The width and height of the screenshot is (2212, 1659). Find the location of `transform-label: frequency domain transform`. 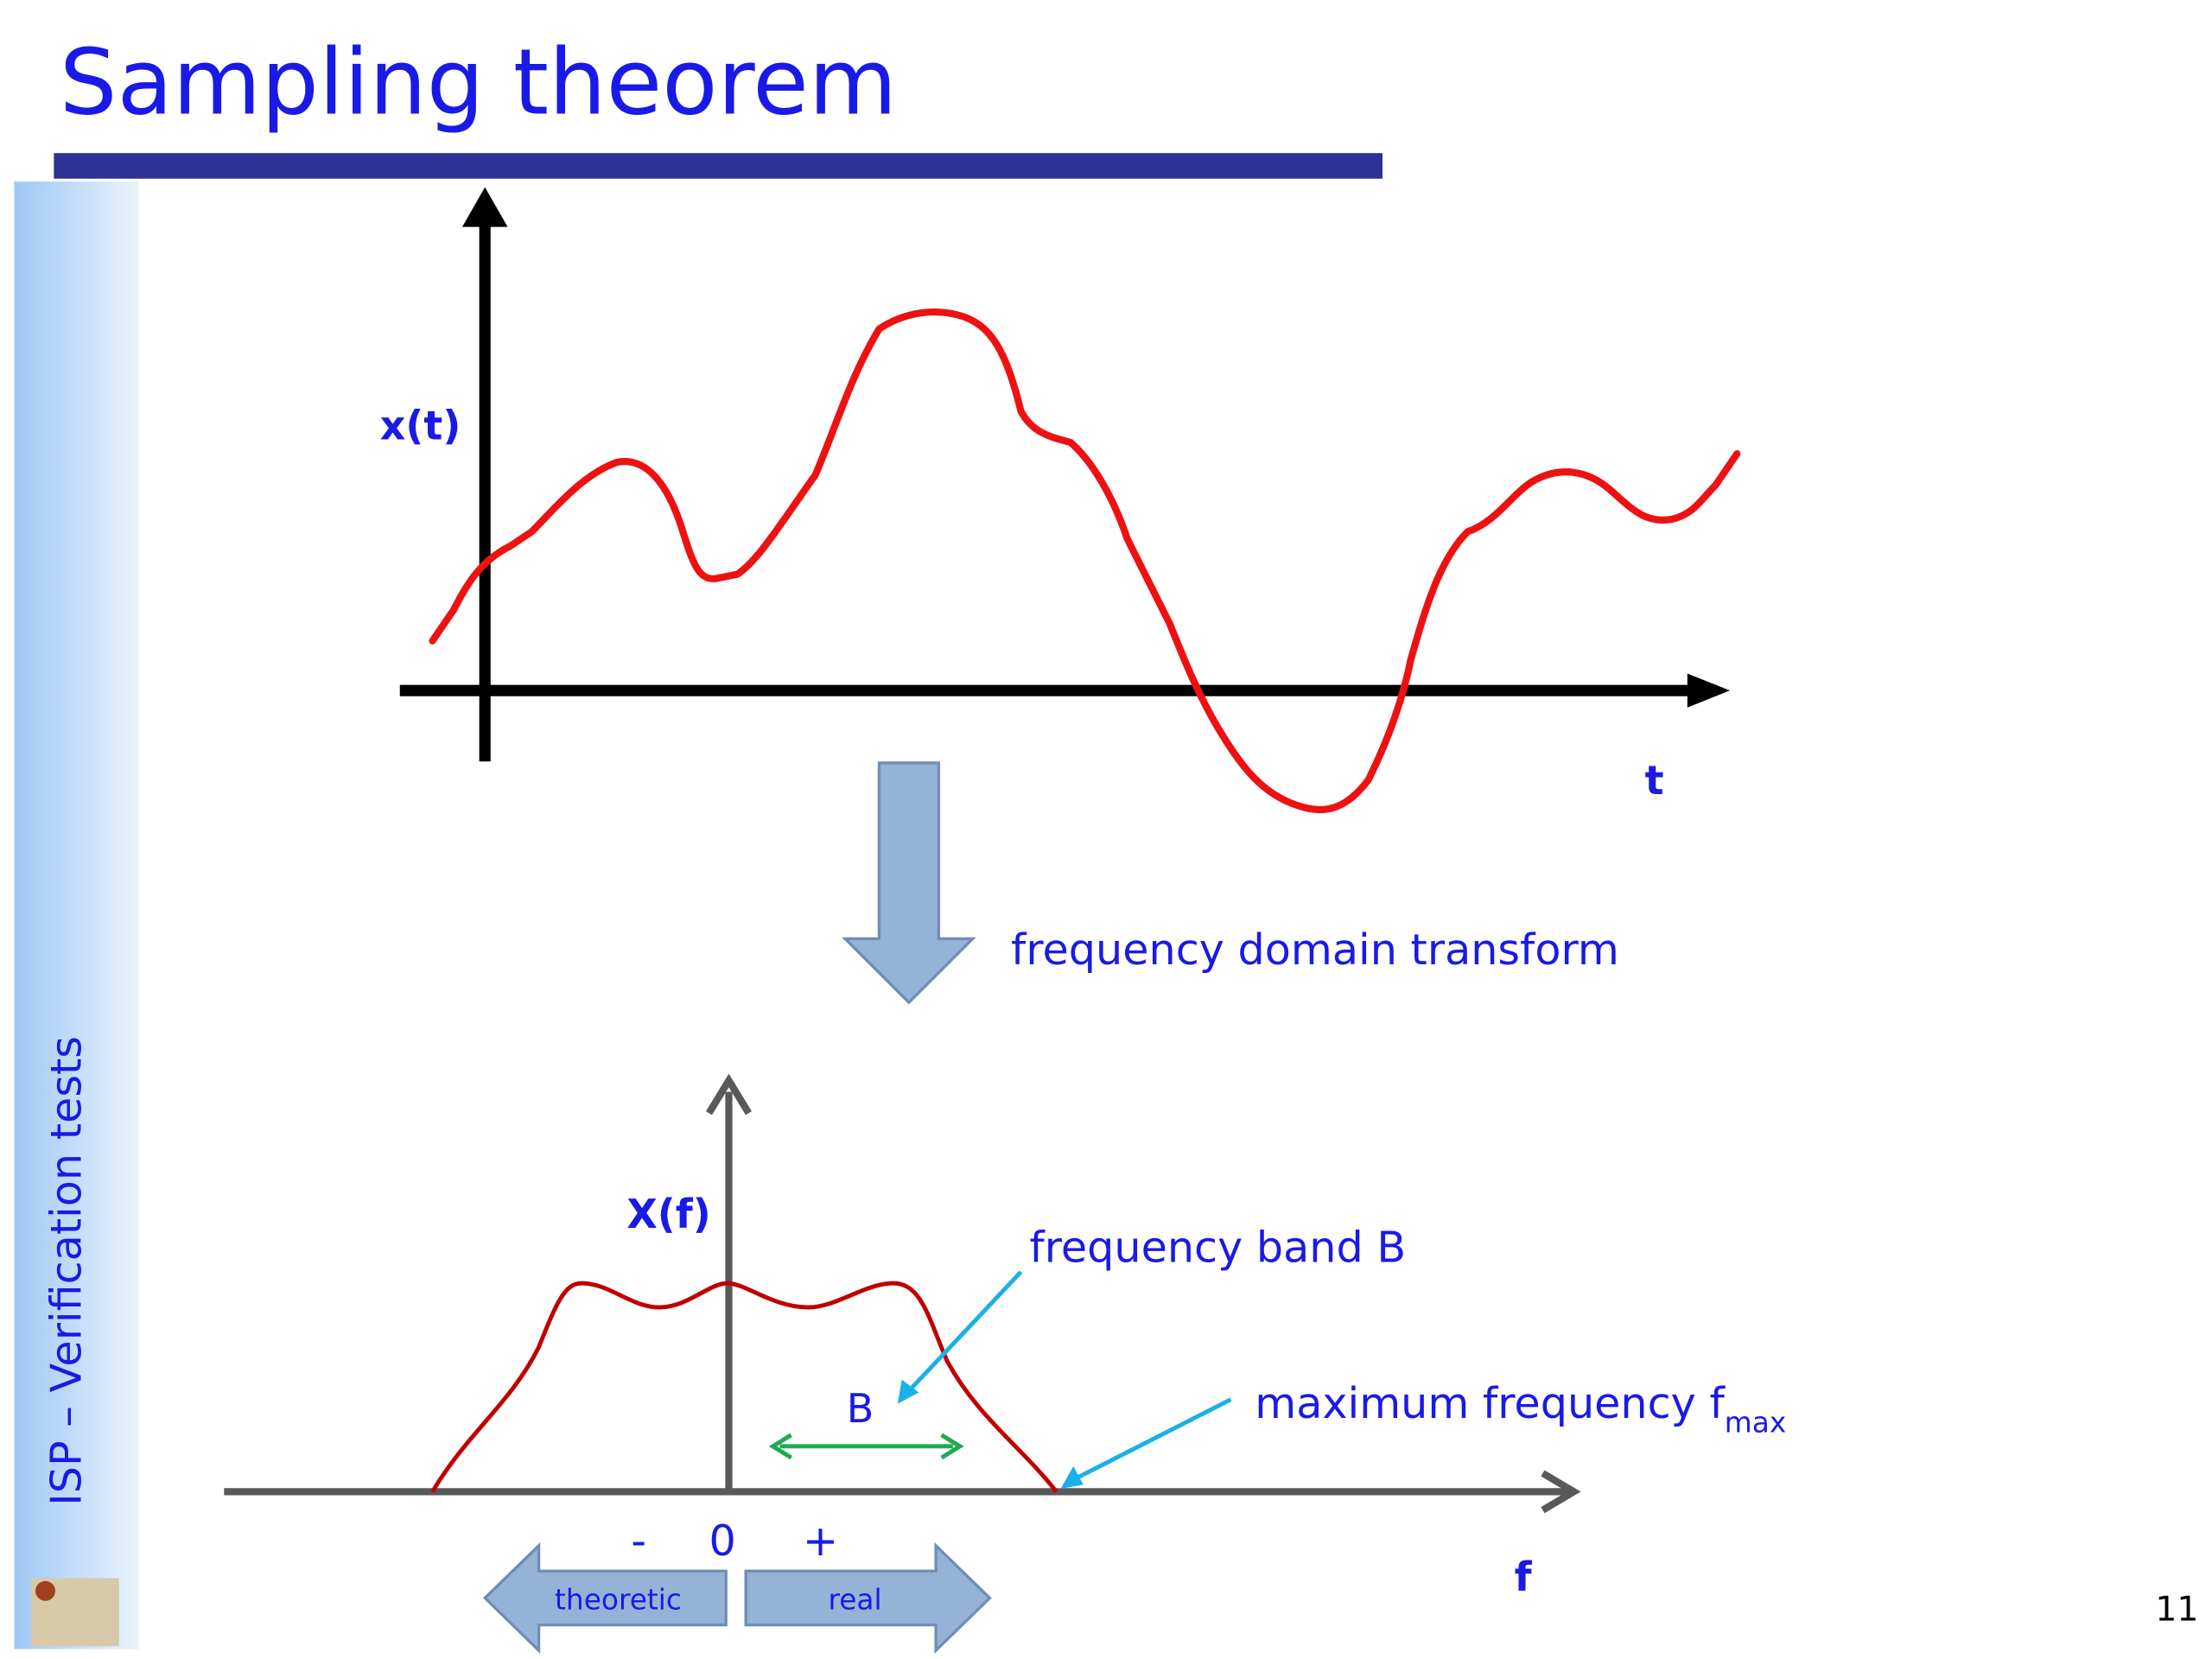

transform-label: frequency domain transform is located at coordinates (1315, 950).